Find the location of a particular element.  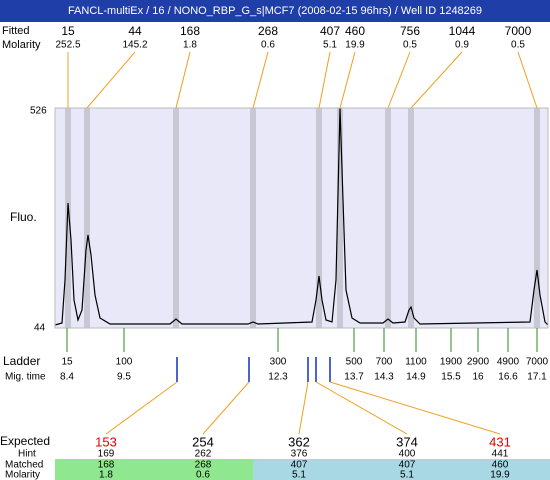

matched-green is located at coordinates (154, 469).